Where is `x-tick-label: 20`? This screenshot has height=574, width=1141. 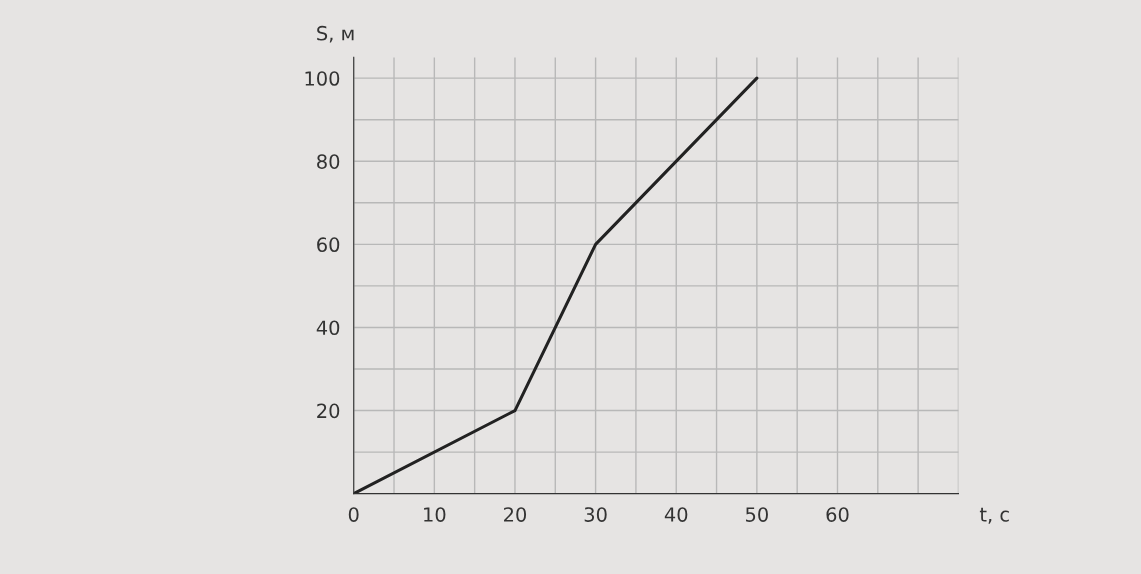
x-tick-label: 20 is located at coordinates (515, 514).